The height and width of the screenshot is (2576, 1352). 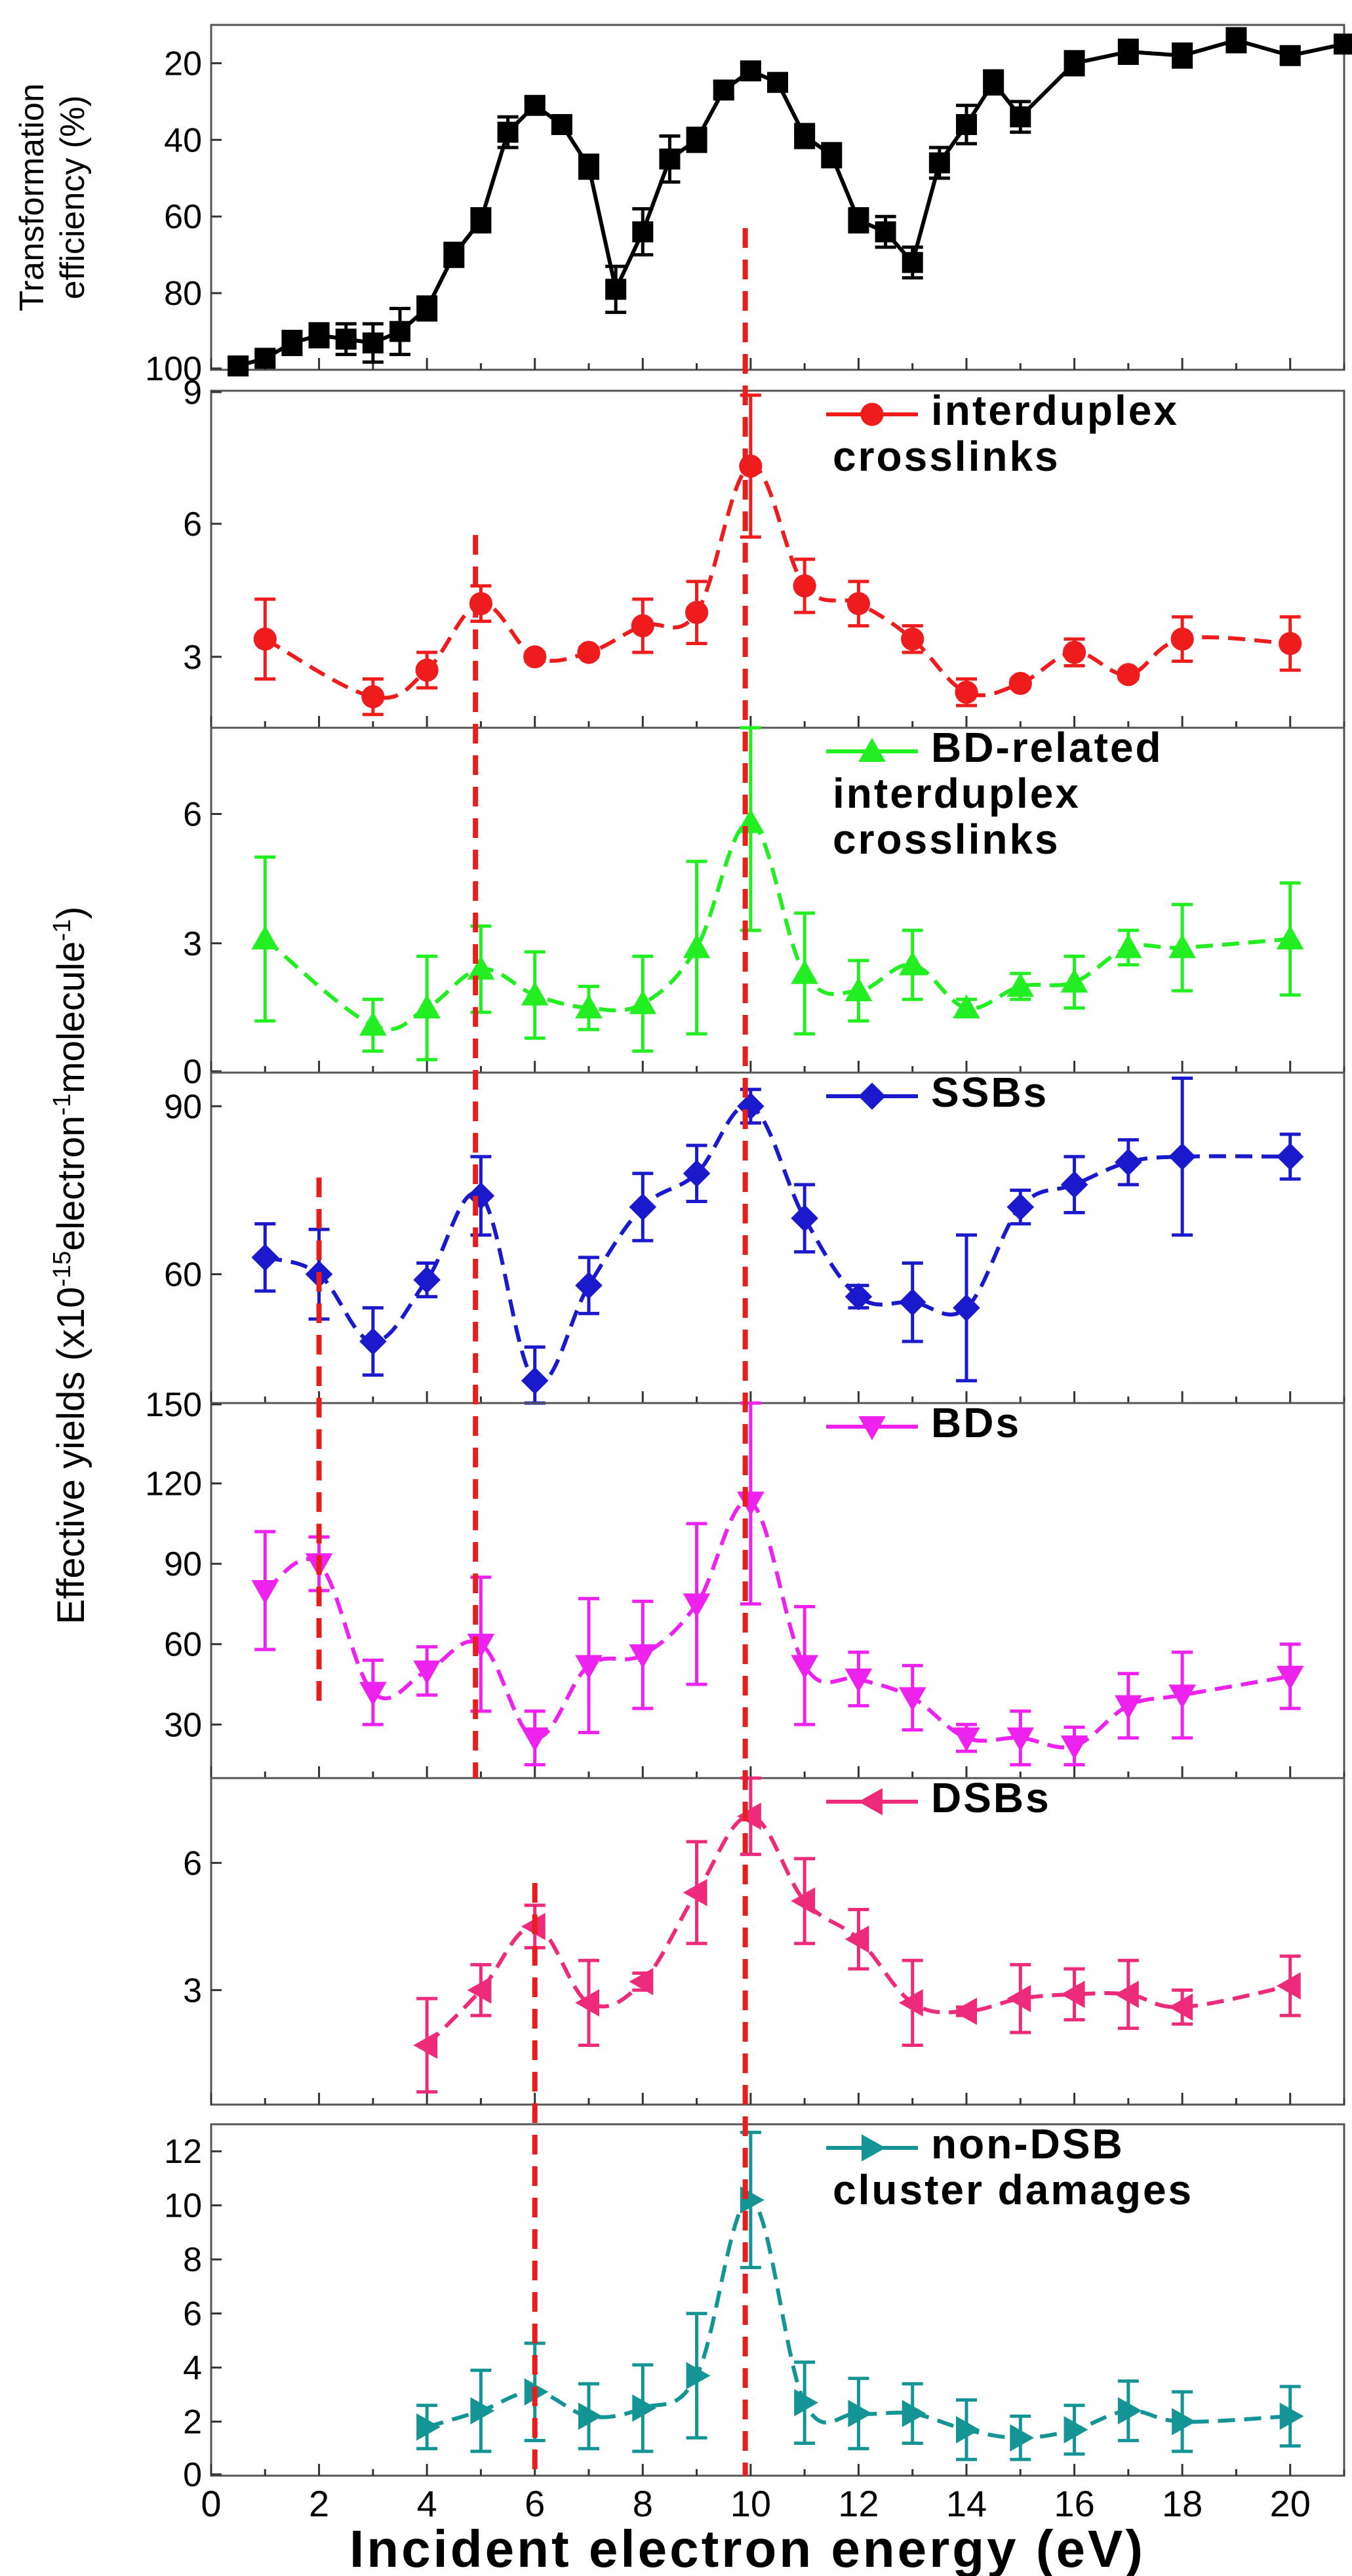 I want to click on y-tick-label: 9, so click(x=192, y=393).